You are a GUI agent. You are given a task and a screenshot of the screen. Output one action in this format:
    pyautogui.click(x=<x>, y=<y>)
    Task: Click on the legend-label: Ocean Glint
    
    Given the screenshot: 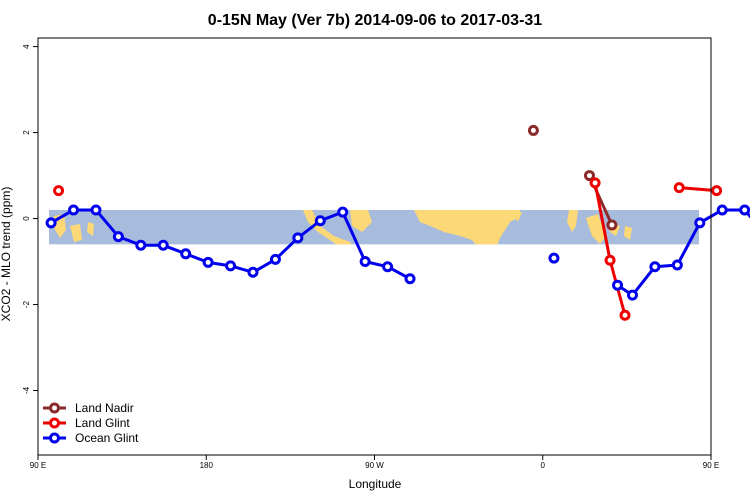 What is the action you would take?
    pyautogui.click(x=107, y=438)
    